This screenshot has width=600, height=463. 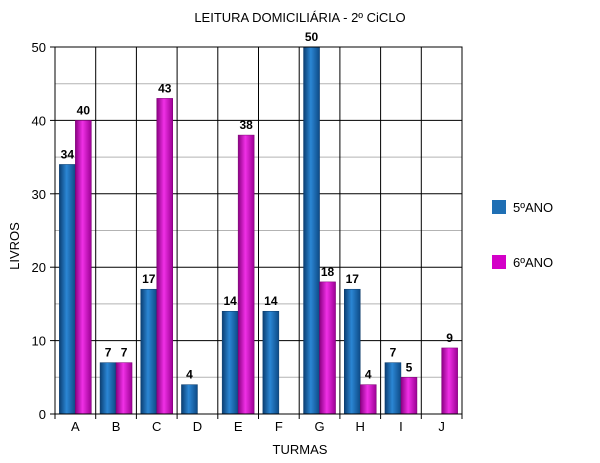 What do you see at coordinates (409, 396) in the screenshot?
I see `bar-series2-I` at bounding box center [409, 396].